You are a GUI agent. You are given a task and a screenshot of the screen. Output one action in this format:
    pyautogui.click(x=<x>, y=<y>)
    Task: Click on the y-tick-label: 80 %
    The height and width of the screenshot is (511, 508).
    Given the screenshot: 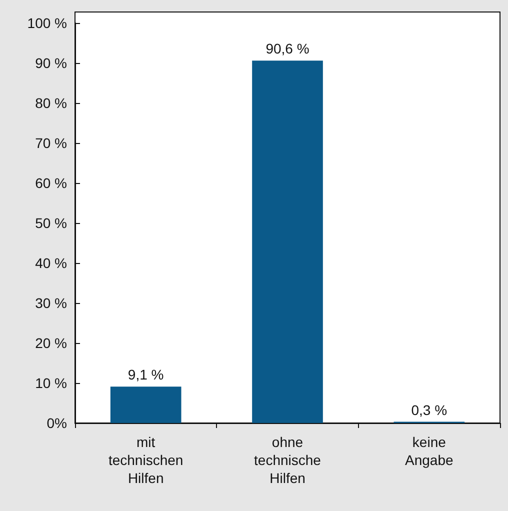 What is the action you would take?
    pyautogui.click(x=51, y=103)
    